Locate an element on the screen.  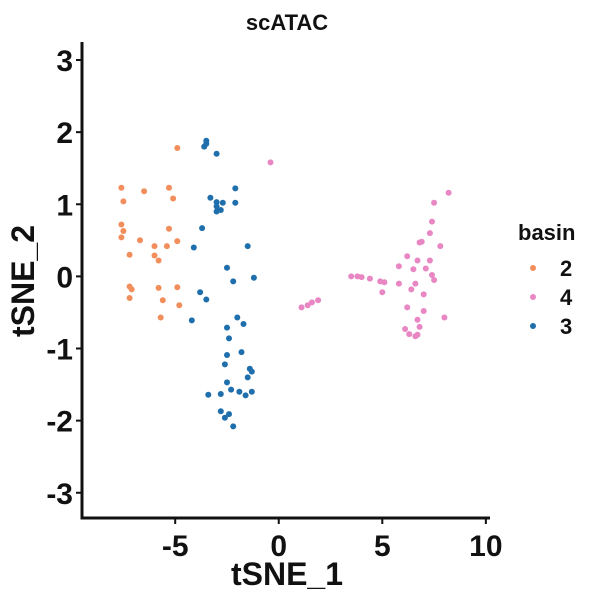
chart-title: scATAC is located at coordinates (287, 22).